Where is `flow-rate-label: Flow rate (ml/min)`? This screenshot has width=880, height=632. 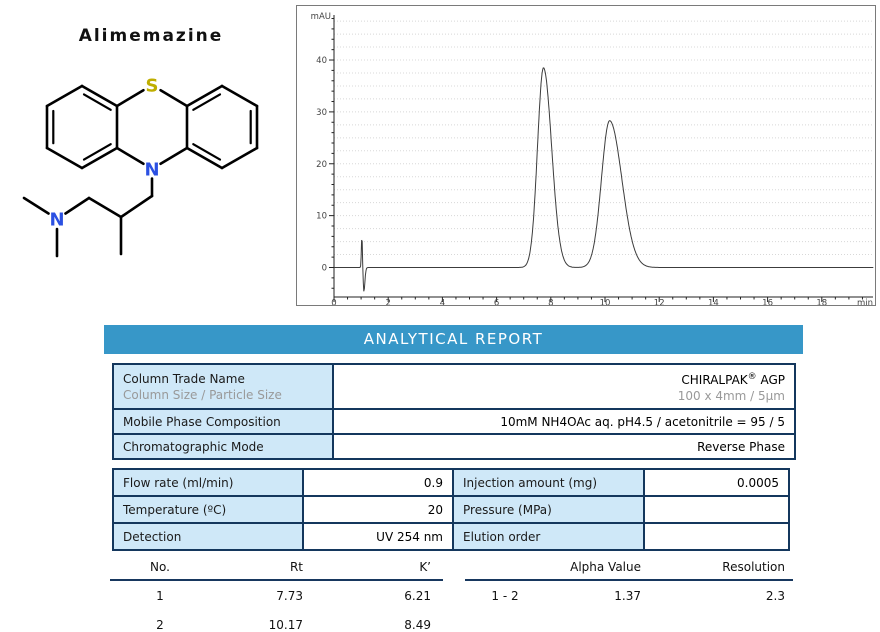
flow-rate-label: Flow rate (ml/min) is located at coordinates (208, 482).